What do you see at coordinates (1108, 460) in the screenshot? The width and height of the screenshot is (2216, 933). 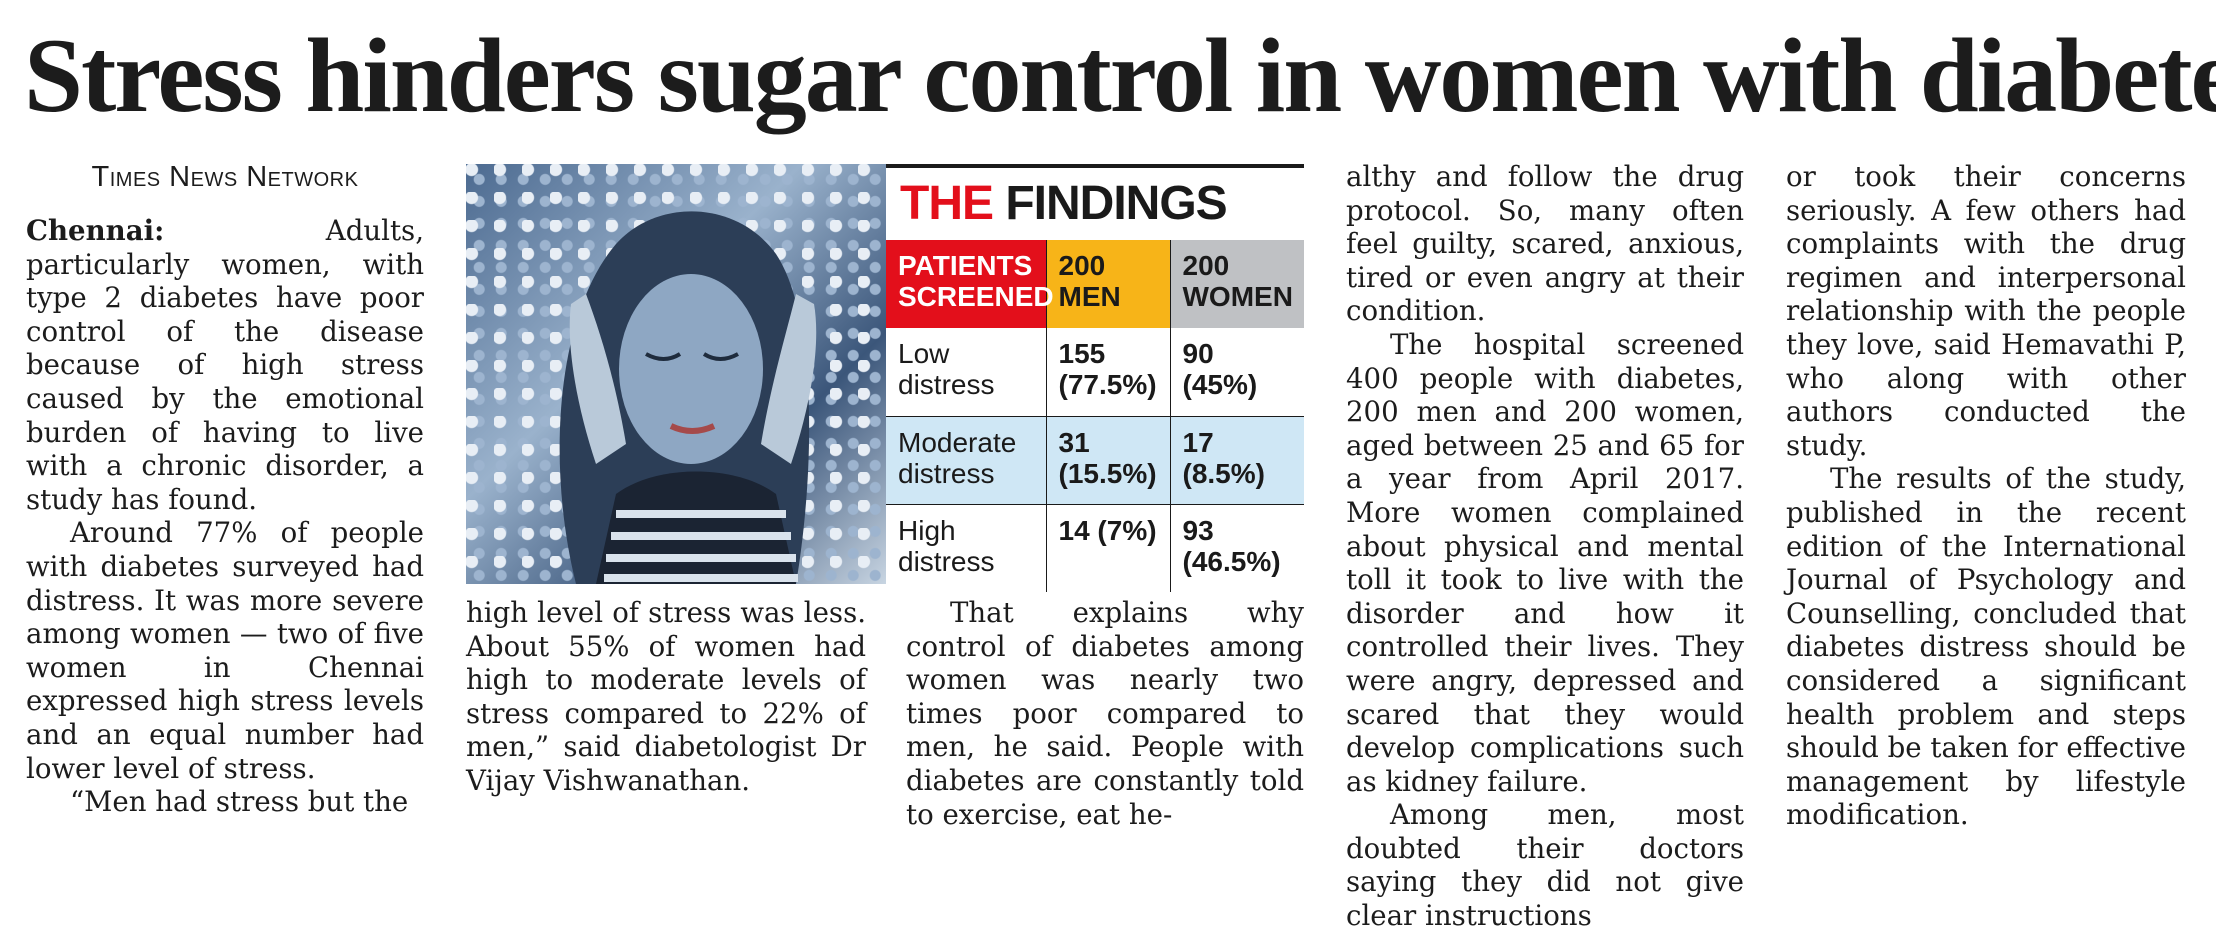 I see `row-men-value: 31 (15.5%)` at bounding box center [1108, 460].